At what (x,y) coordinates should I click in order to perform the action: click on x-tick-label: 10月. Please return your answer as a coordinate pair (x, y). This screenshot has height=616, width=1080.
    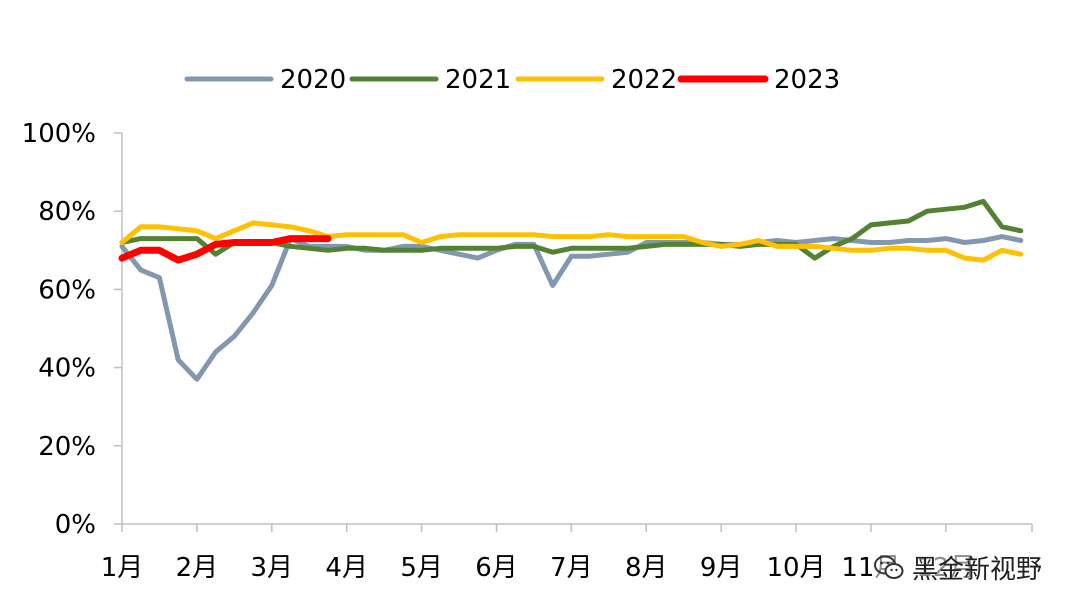
    Looking at the image, I should click on (796, 568).